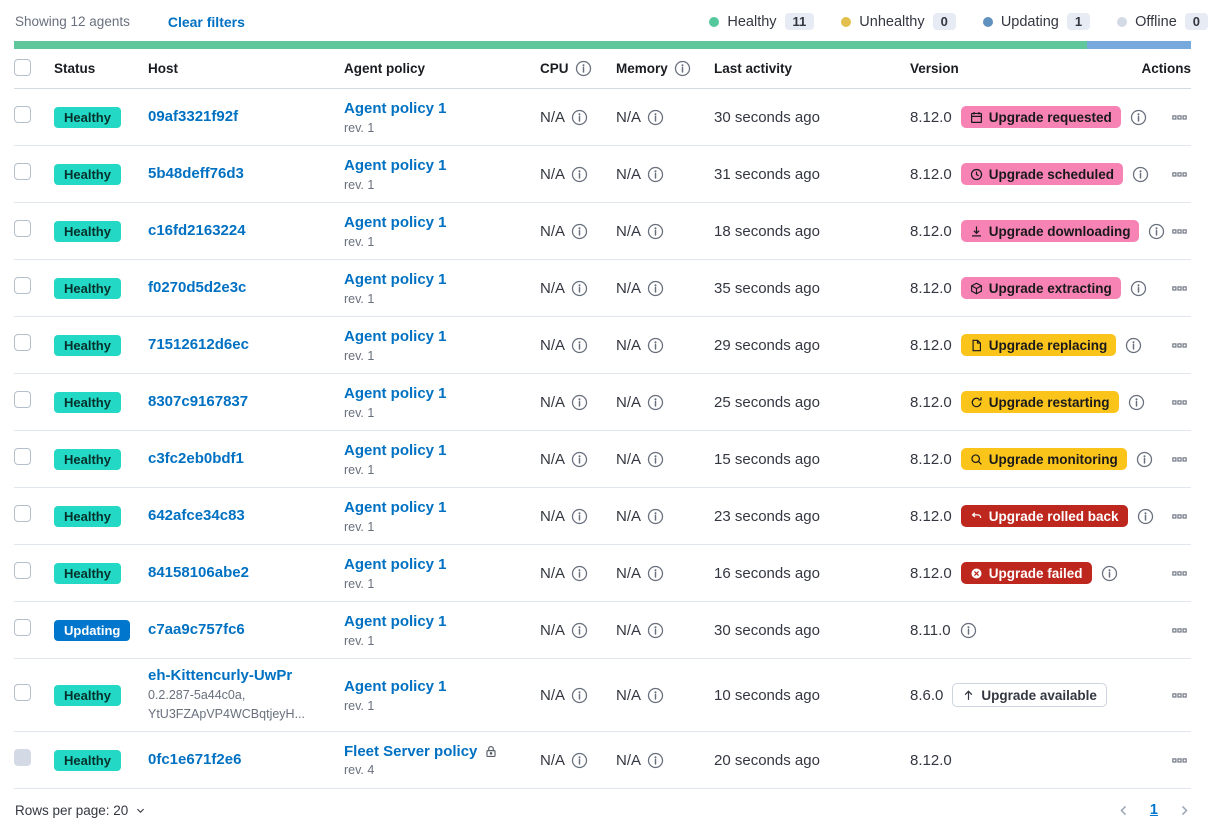  What do you see at coordinates (196, 515) in the screenshot?
I see `host-link: 642afce34c83` at bounding box center [196, 515].